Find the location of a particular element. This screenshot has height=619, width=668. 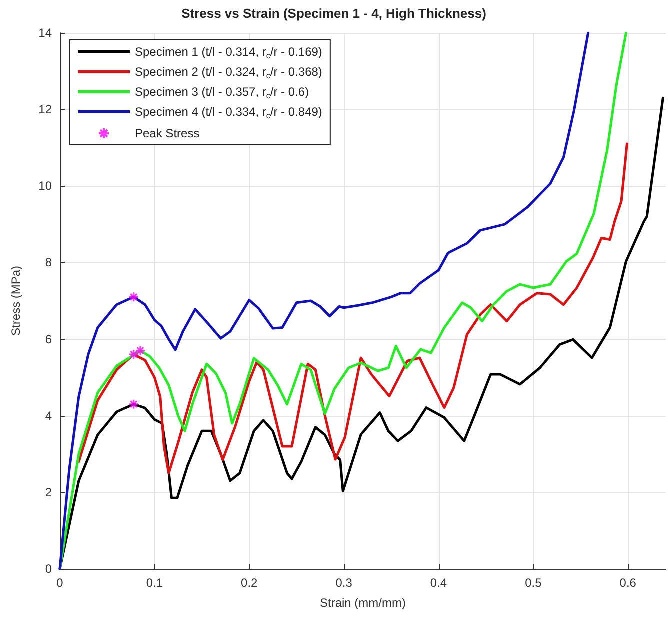

x-tick-label: 0.2 is located at coordinates (249, 583).